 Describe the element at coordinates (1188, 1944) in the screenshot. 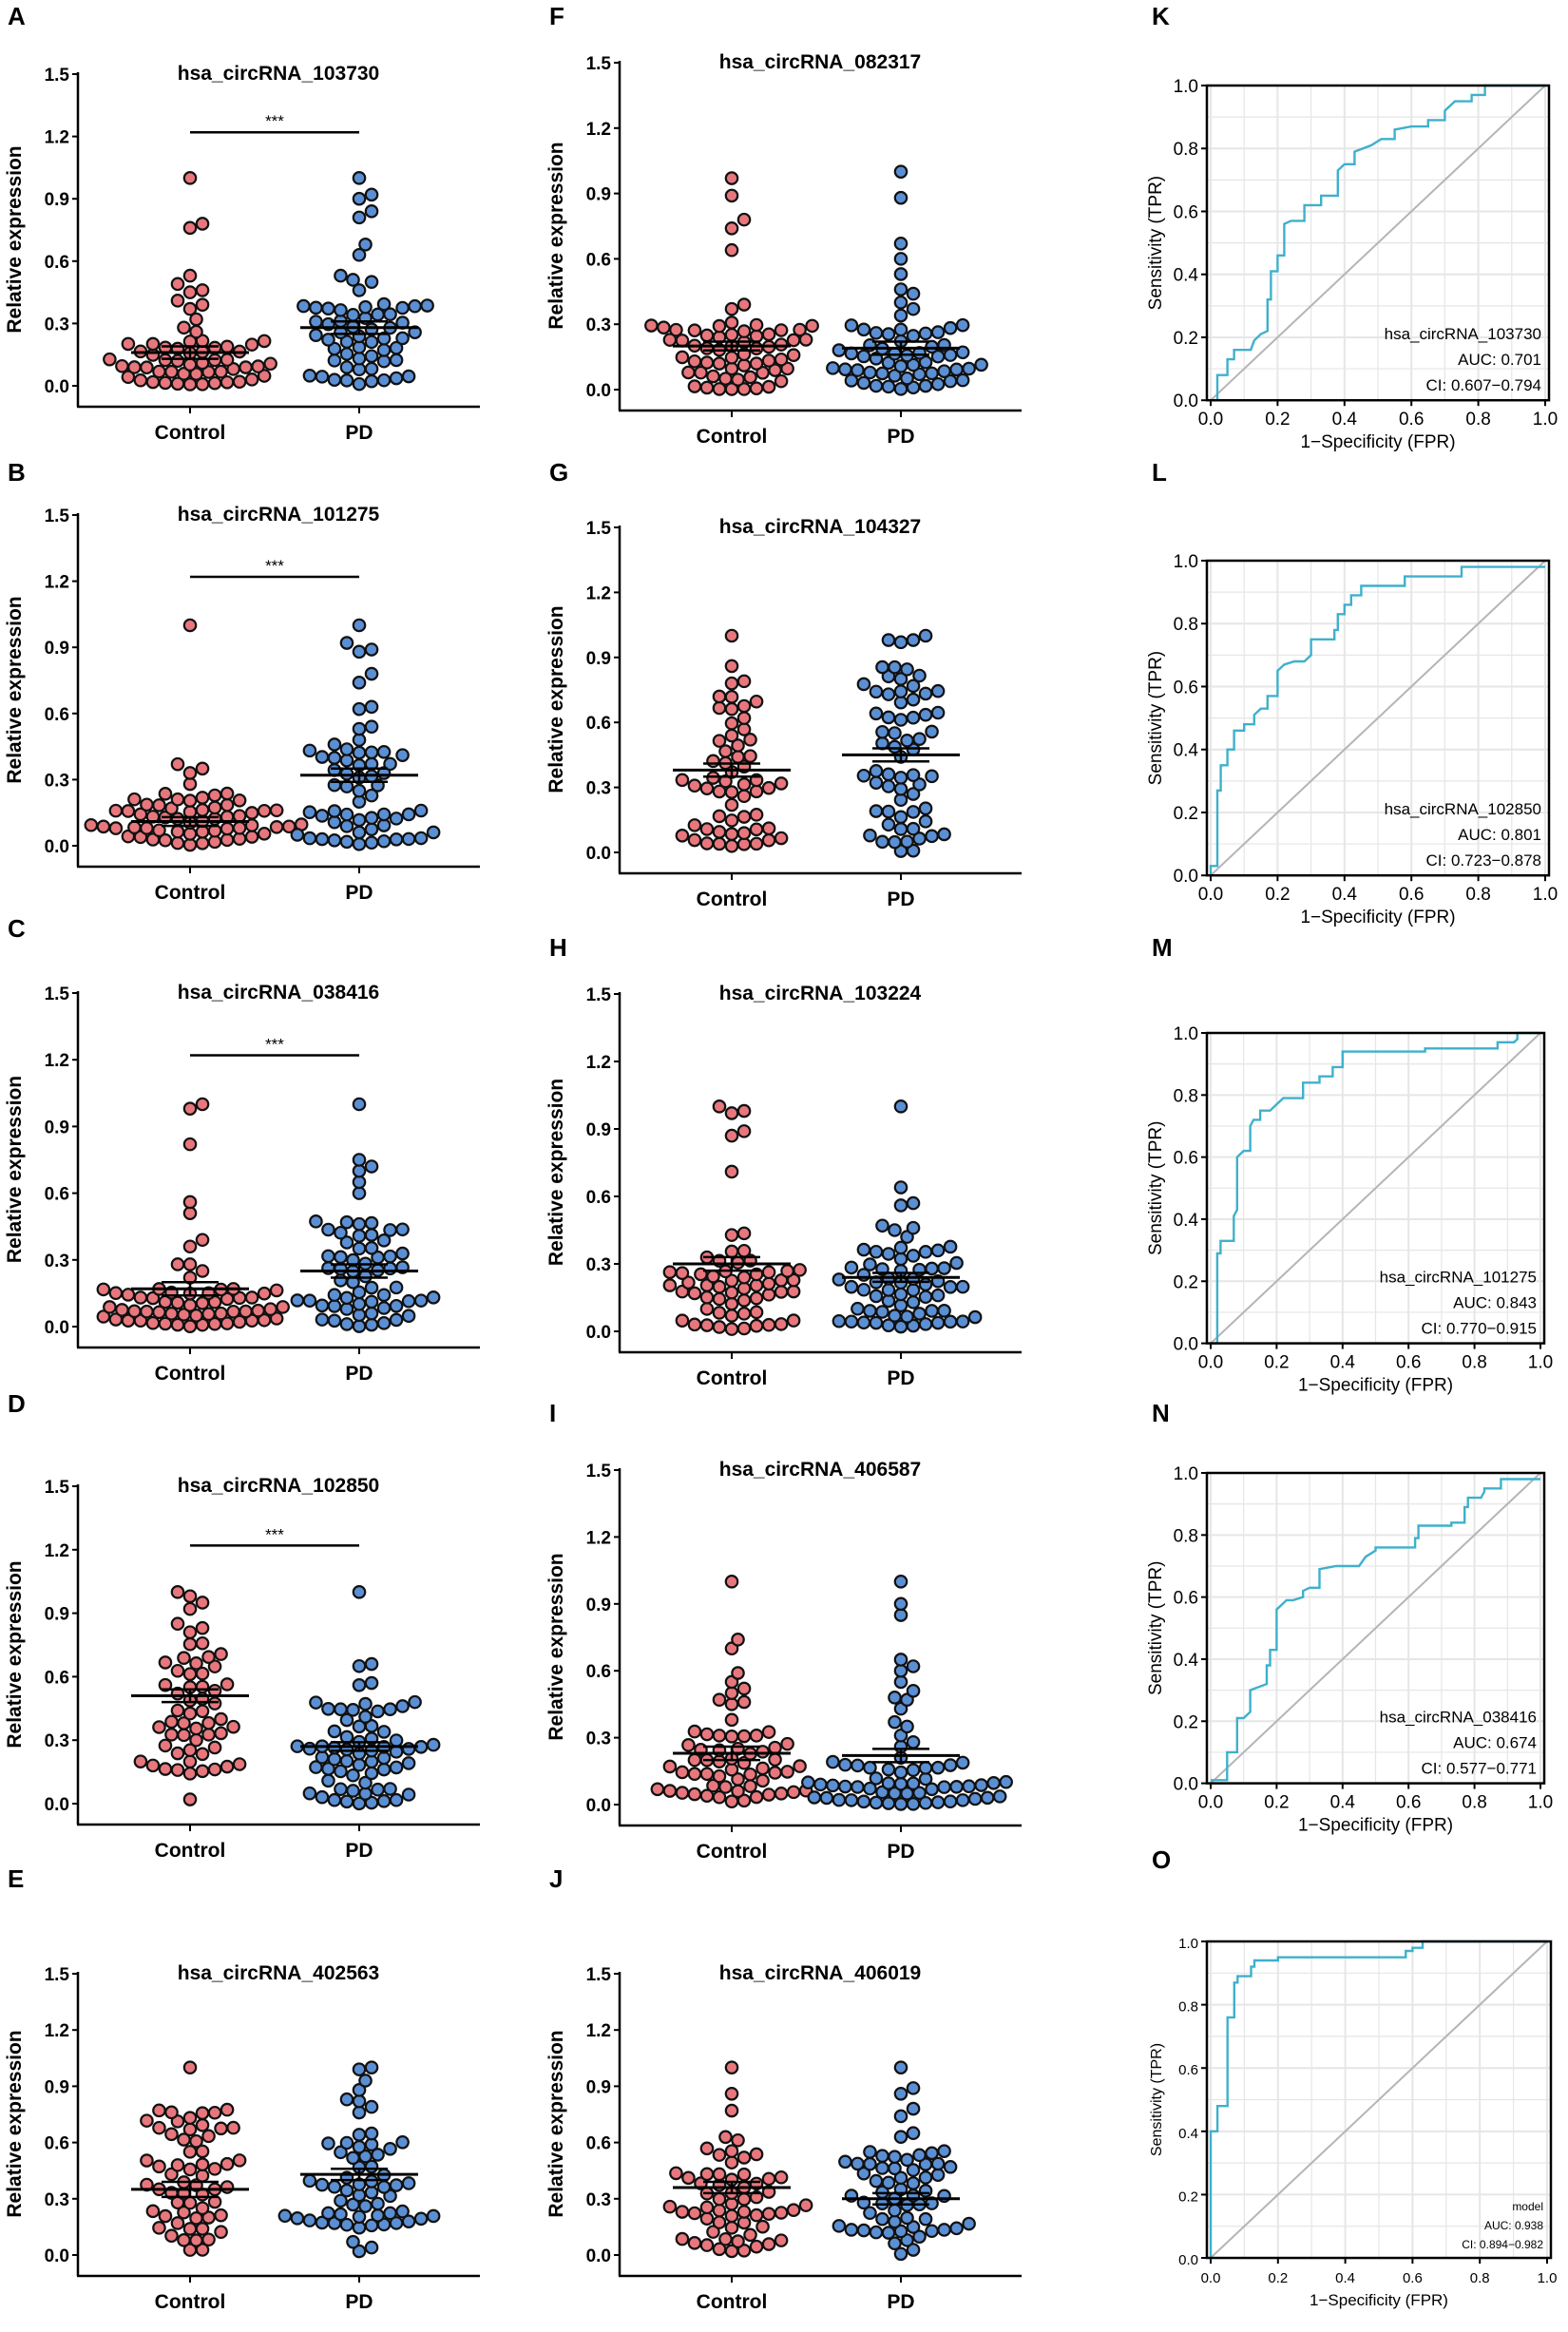

I see `y-tick-label: 1.0` at that location.